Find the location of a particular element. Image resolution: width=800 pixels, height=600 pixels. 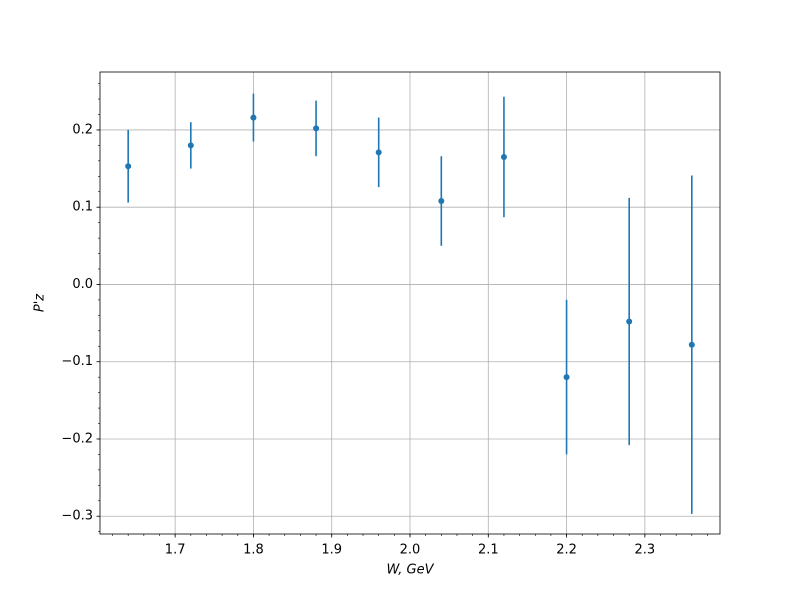

y-tick-label: −0.2 is located at coordinates (77, 438).